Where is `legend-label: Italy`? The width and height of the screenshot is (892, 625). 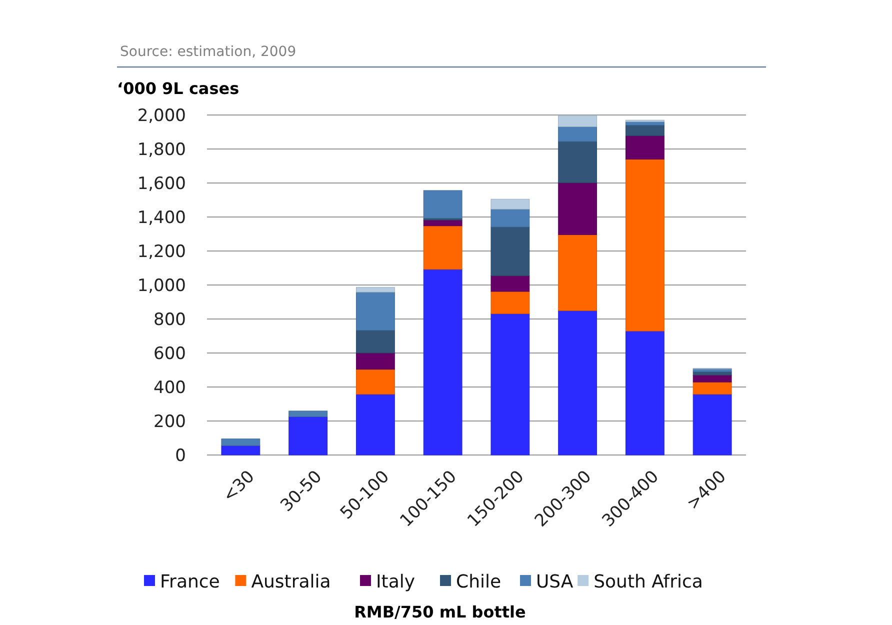
legend-label: Italy is located at coordinates (396, 581).